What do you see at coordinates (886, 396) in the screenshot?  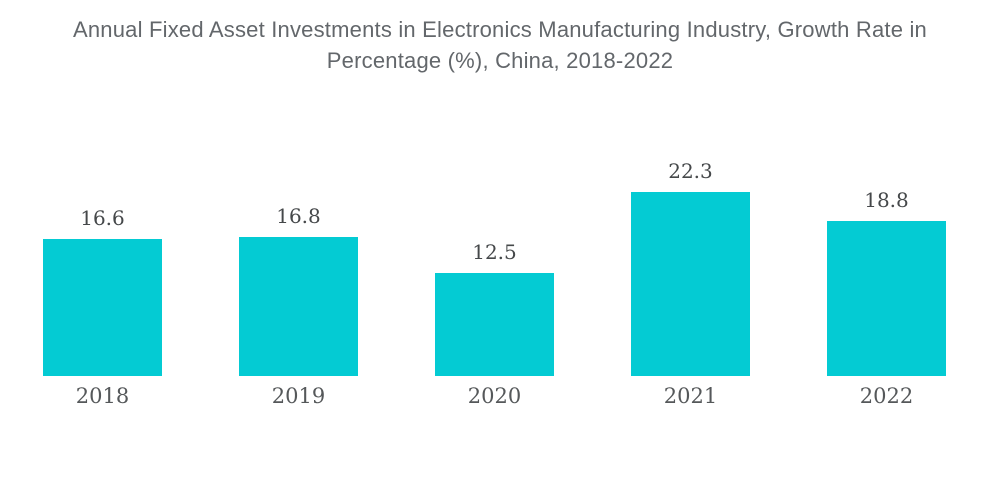 I see `x-axis-tick-label: 2022` at bounding box center [886, 396].